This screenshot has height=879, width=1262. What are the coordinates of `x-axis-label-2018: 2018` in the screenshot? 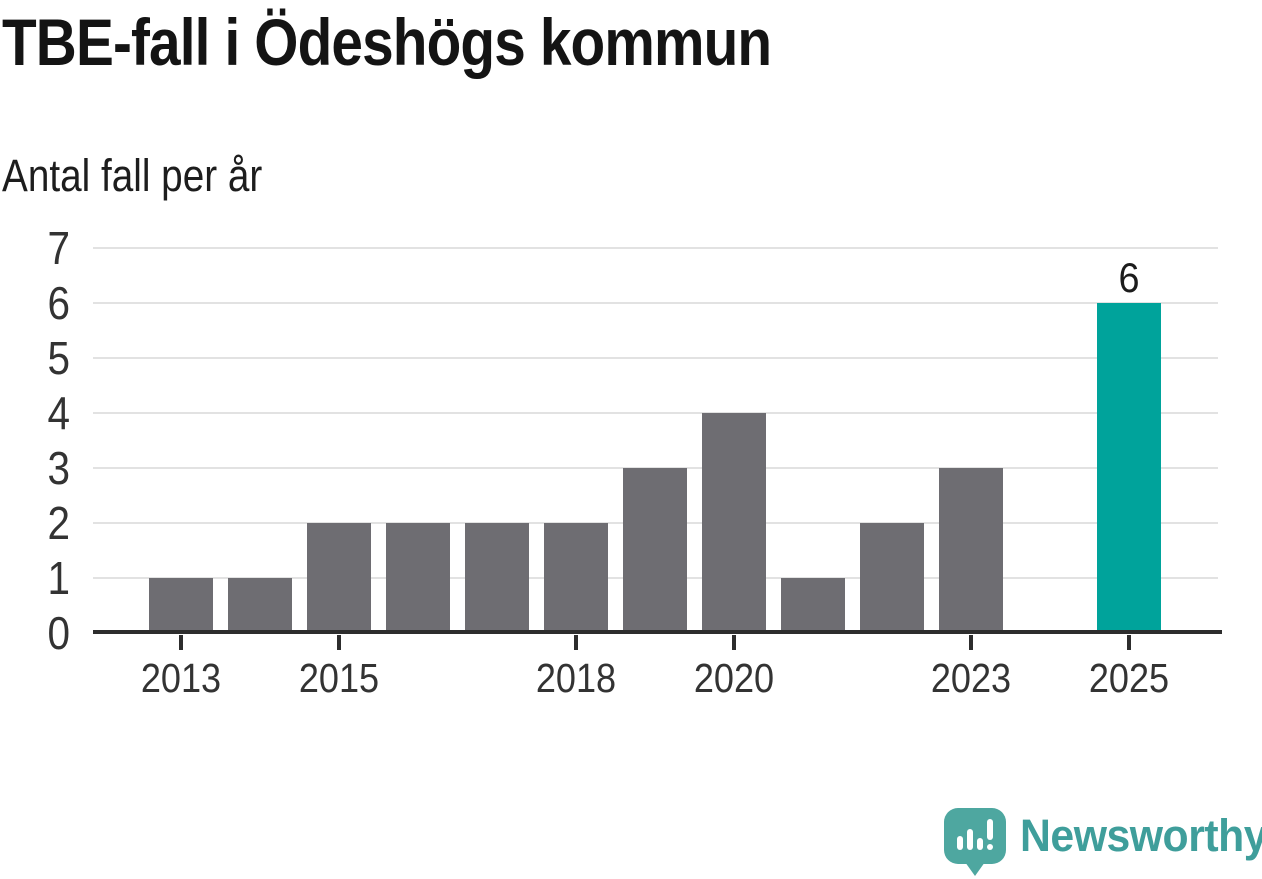 It's located at (575, 678).